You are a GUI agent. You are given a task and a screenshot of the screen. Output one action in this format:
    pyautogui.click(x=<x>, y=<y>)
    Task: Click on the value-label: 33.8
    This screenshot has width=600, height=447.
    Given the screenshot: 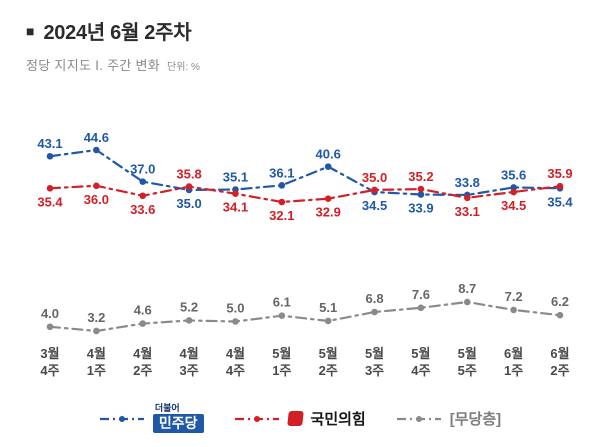 What is the action you would take?
    pyautogui.click(x=467, y=182)
    